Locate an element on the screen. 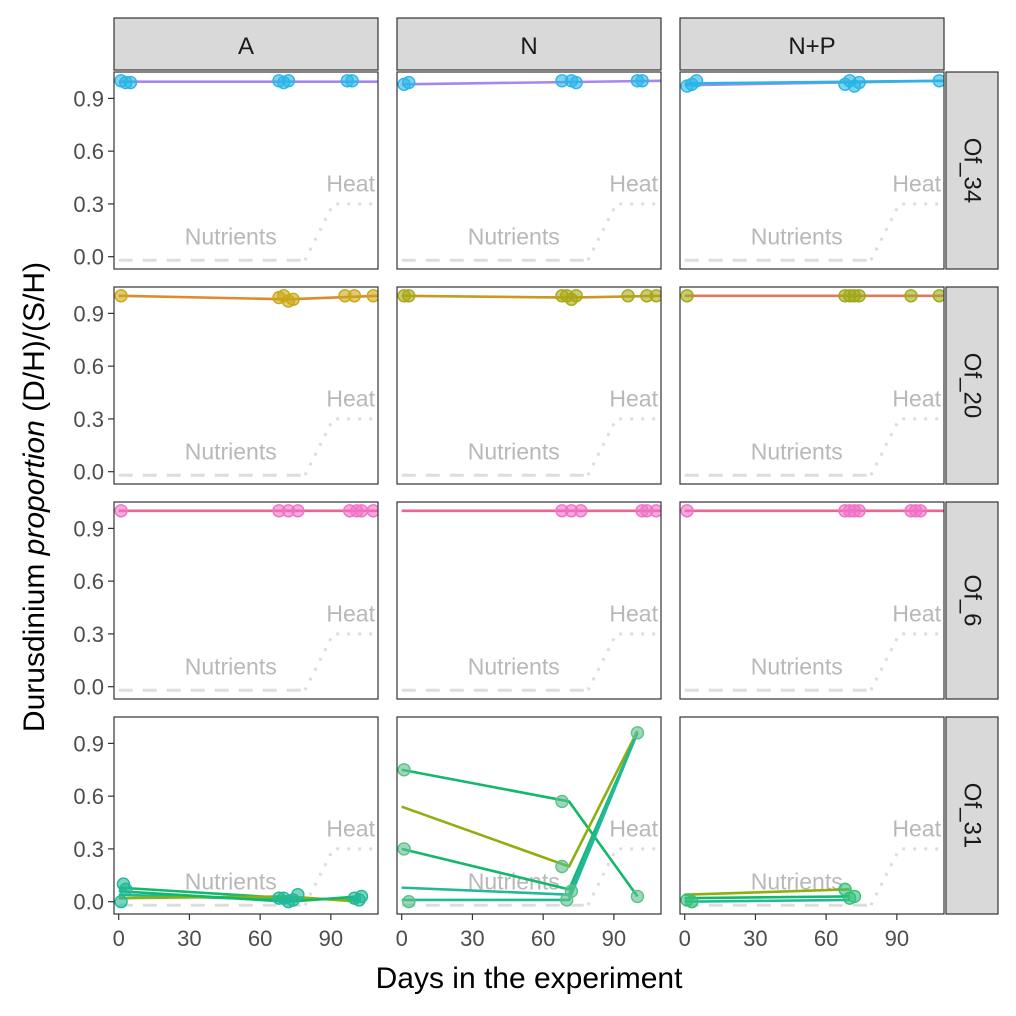 The width and height of the screenshot is (1016, 1016). row-strip-label: Of_20 is located at coordinates (972, 385).